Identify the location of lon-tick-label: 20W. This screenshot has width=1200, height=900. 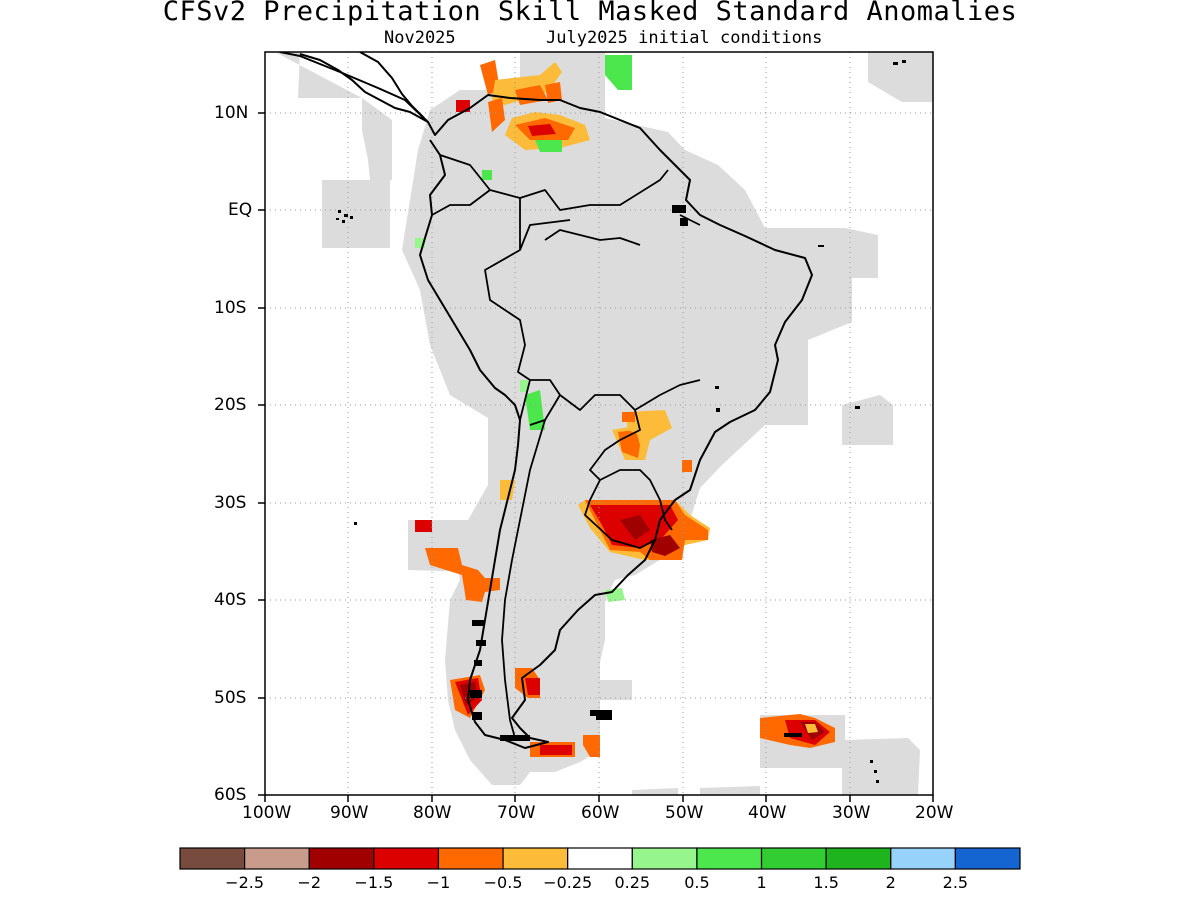
(934, 813).